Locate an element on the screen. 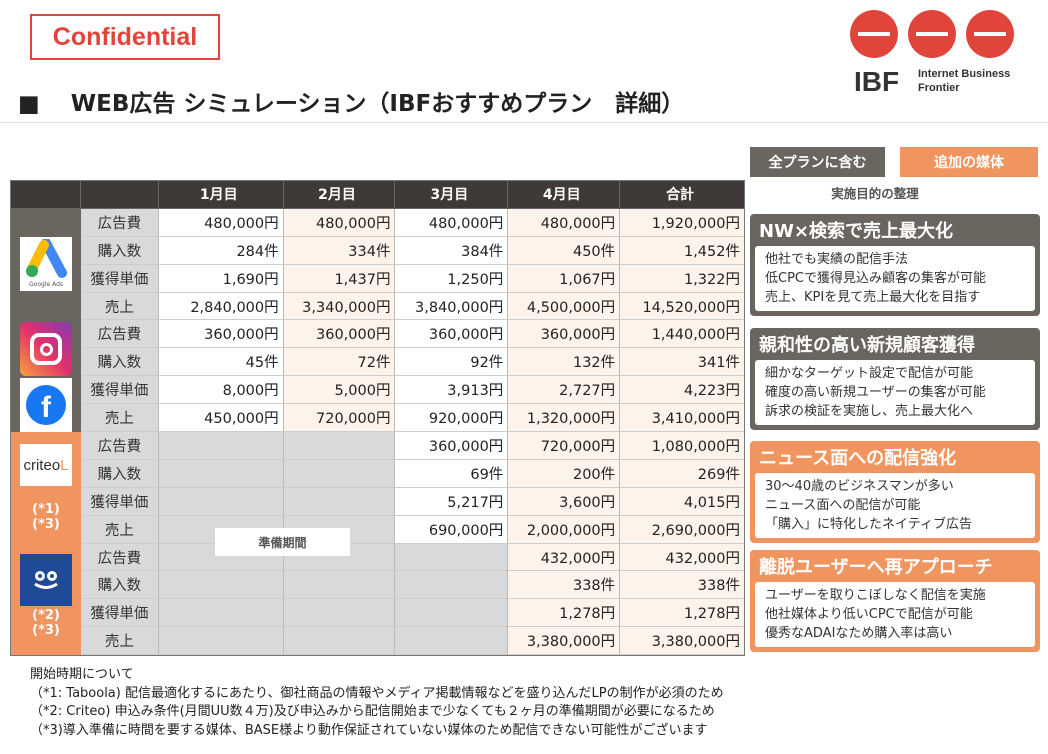  card-line: 優秀なADAIなため購入率は高い is located at coordinates (859, 633).